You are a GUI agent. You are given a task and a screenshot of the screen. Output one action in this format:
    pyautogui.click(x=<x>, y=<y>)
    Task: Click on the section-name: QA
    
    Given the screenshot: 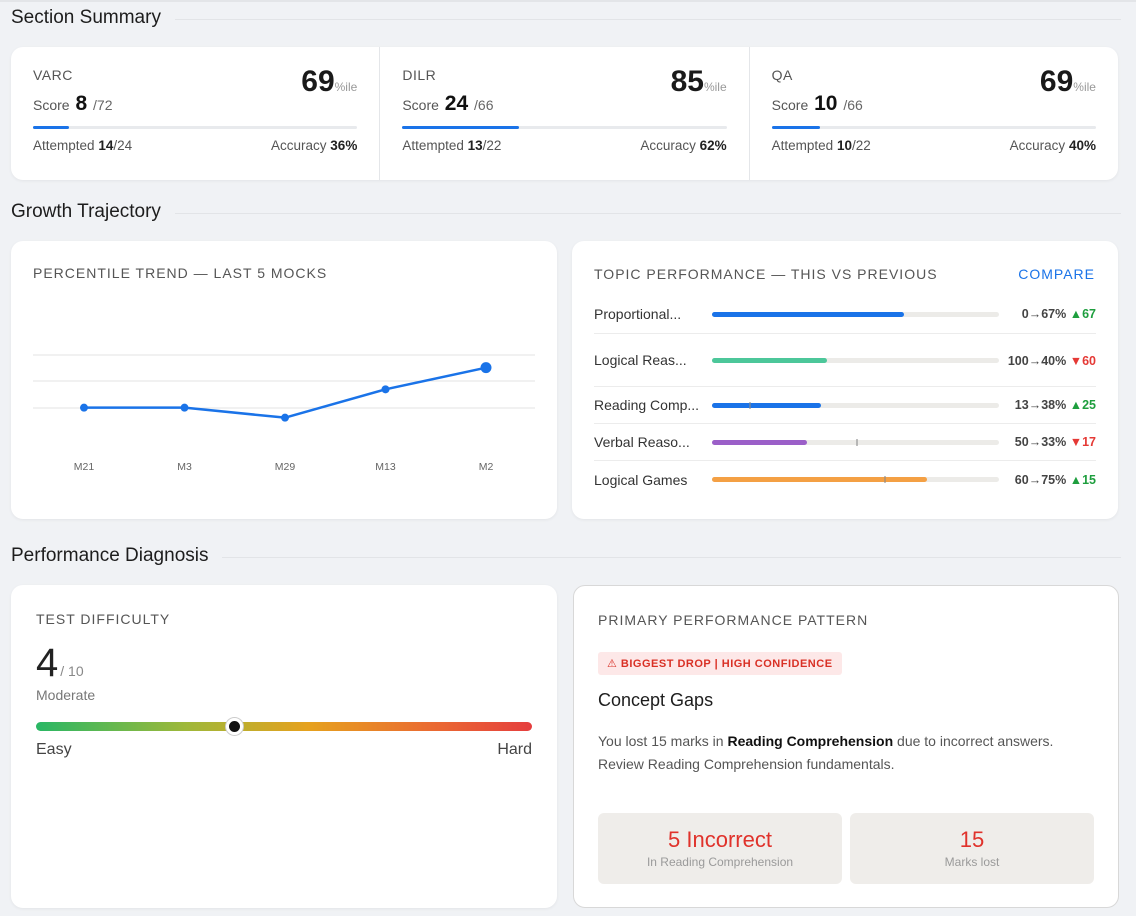 What is the action you would take?
    pyautogui.click(x=782, y=75)
    